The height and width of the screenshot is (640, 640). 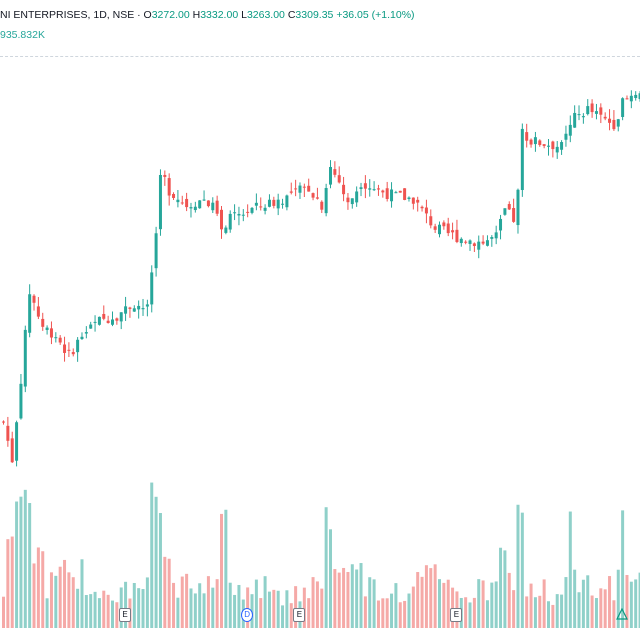 I want to click on dividend-event-icon: D, so click(x=247, y=615).